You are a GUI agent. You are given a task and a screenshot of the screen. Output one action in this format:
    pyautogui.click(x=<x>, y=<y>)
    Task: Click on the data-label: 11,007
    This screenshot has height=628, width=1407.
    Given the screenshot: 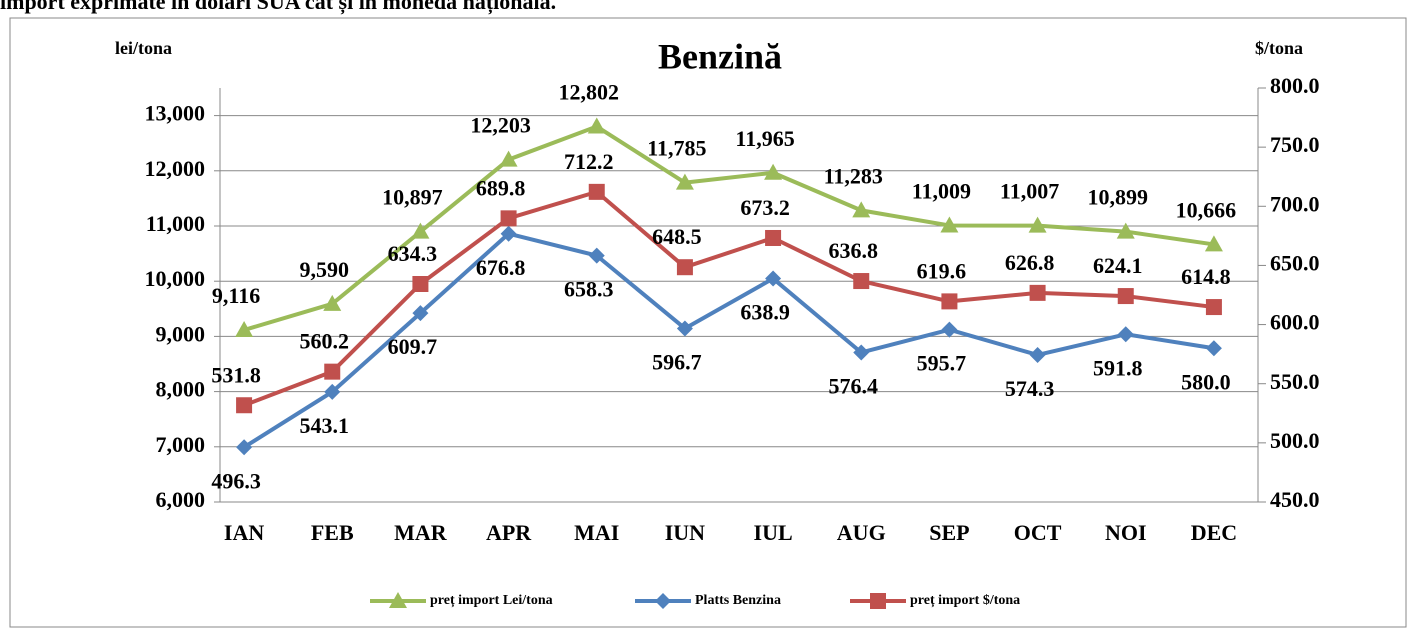 What is the action you would take?
    pyautogui.click(x=1029, y=191)
    